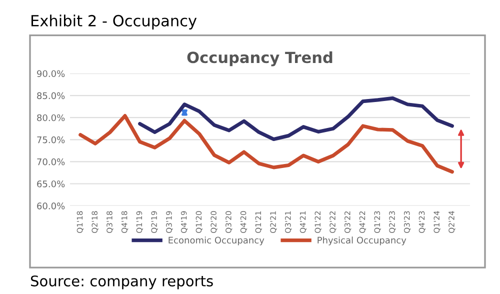 The height and width of the screenshot is (294, 500). I want to click on legend-label: Economic Occupancy, so click(216, 241).